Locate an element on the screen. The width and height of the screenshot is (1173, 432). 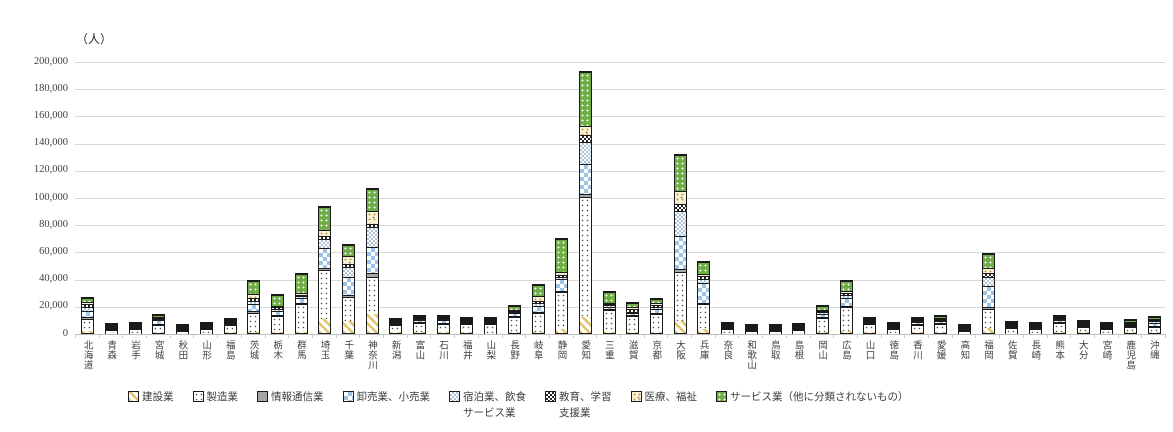
y-tick-label: 120,000 is located at coordinates (50, 170).